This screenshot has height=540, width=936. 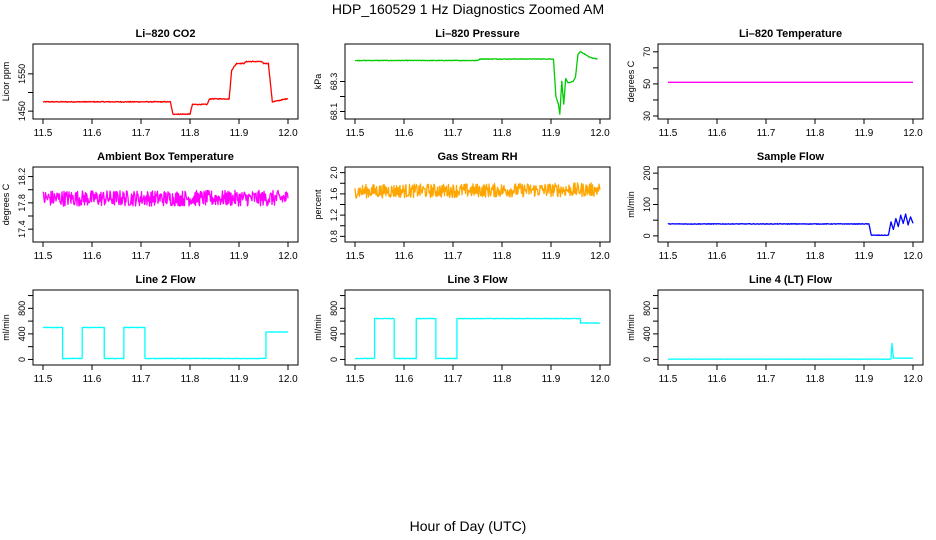 What do you see at coordinates (22, 203) in the screenshot?
I see `y-tick-label: 17.8` at bounding box center [22, 203].